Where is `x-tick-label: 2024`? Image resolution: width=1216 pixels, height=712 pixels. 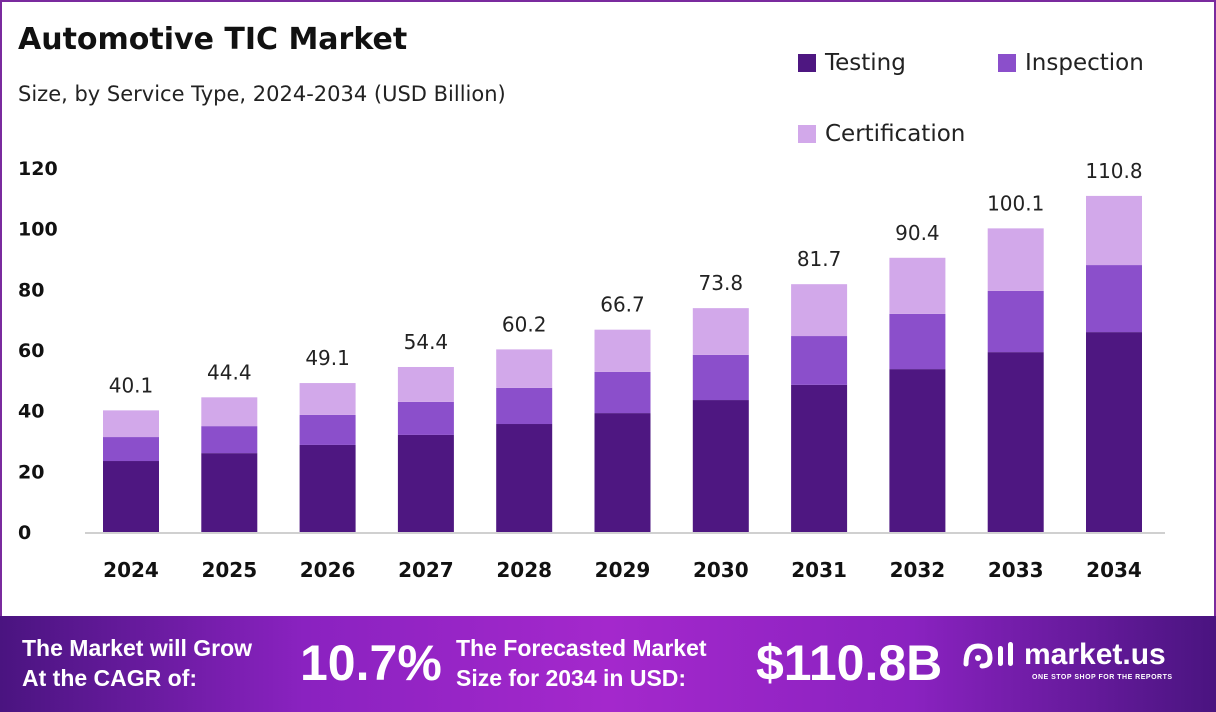
x-tick-label: 2024 is located at coordinates (131, 570).